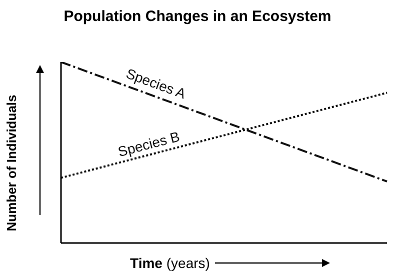 This screenshot has height=279, width=395. I want to click on x-axis-title: Time (years), so click(170, 263).